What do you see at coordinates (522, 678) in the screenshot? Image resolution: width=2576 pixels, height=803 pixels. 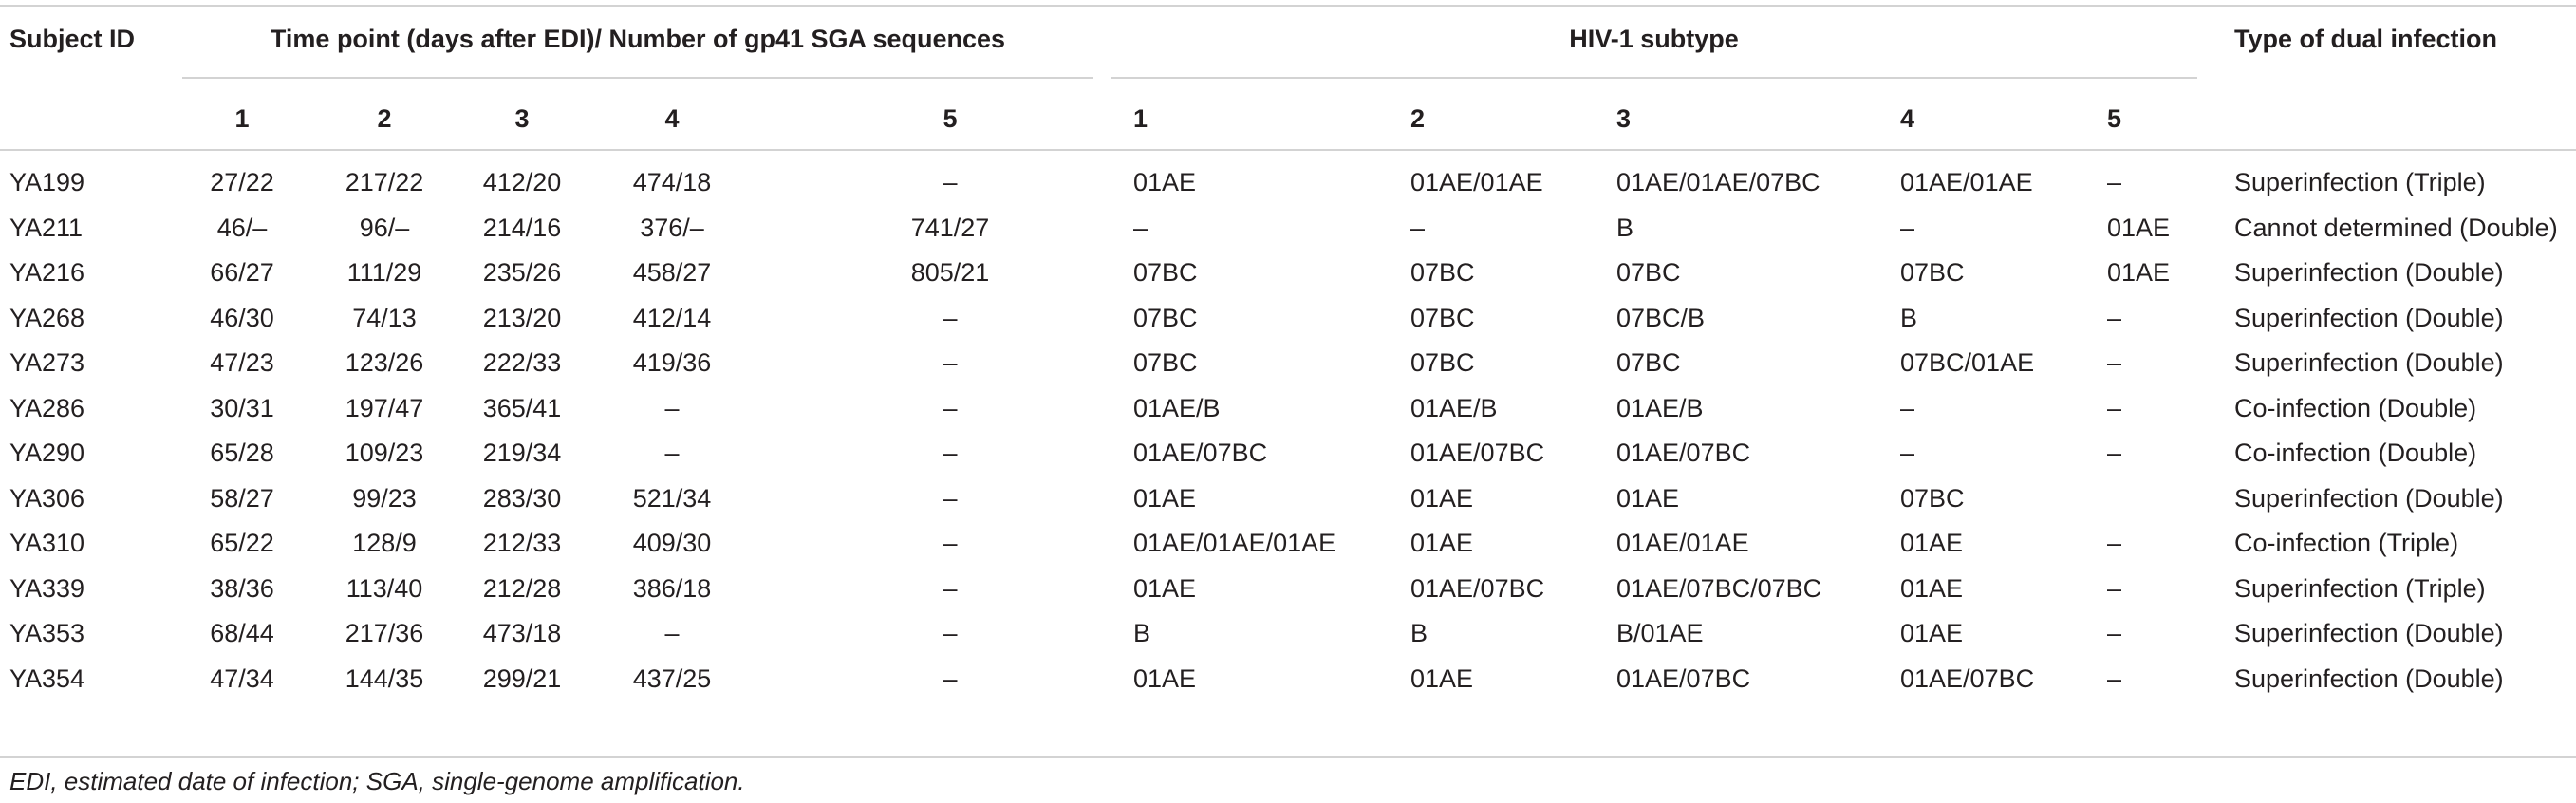 I see `time-point-cell: 299/21` at bounding box center [522, 678].